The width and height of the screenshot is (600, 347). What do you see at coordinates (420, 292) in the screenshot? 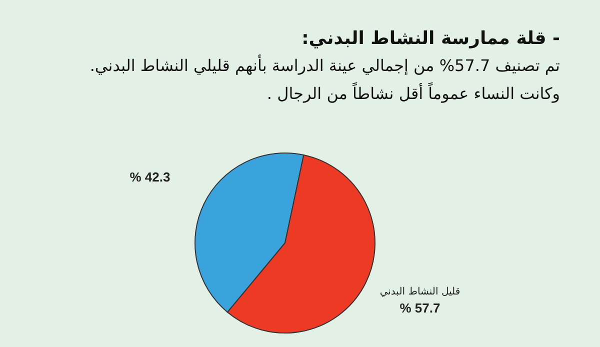
I see `slice-label: قليل النشاط البدني` at bounding box center [420, 292].